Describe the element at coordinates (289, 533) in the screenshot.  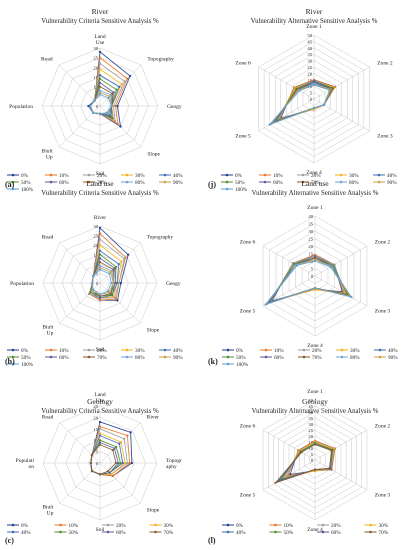
I see `legend-label: 50%` at that location.